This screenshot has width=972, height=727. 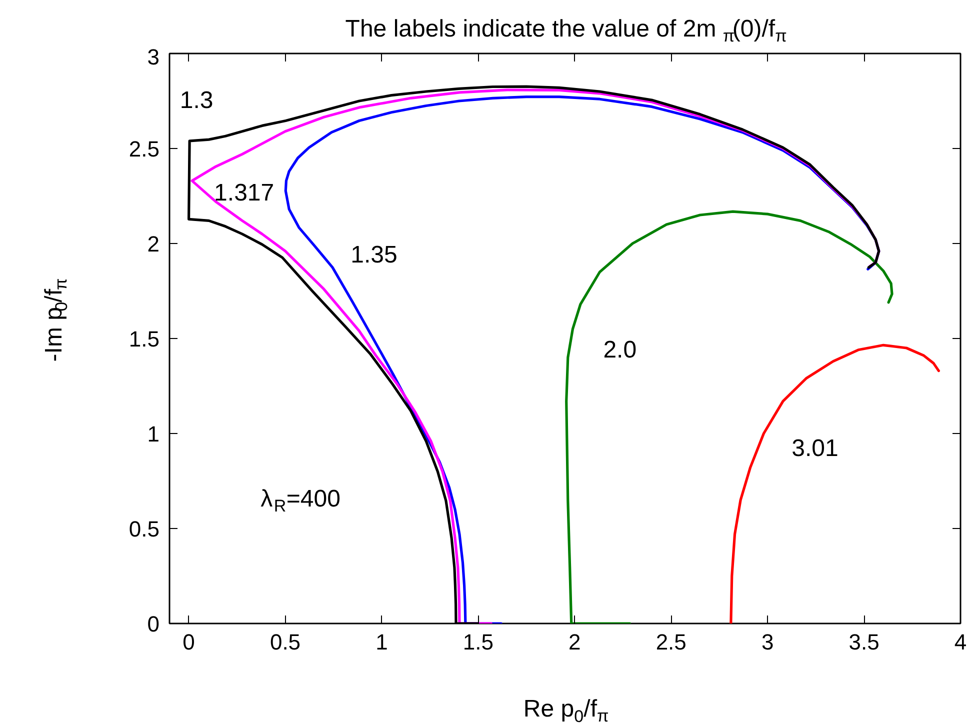 What do you see at coordinates (244, 193) in the screenshot?
I see `series-label: 1.317` at bounding box center [244, 193].